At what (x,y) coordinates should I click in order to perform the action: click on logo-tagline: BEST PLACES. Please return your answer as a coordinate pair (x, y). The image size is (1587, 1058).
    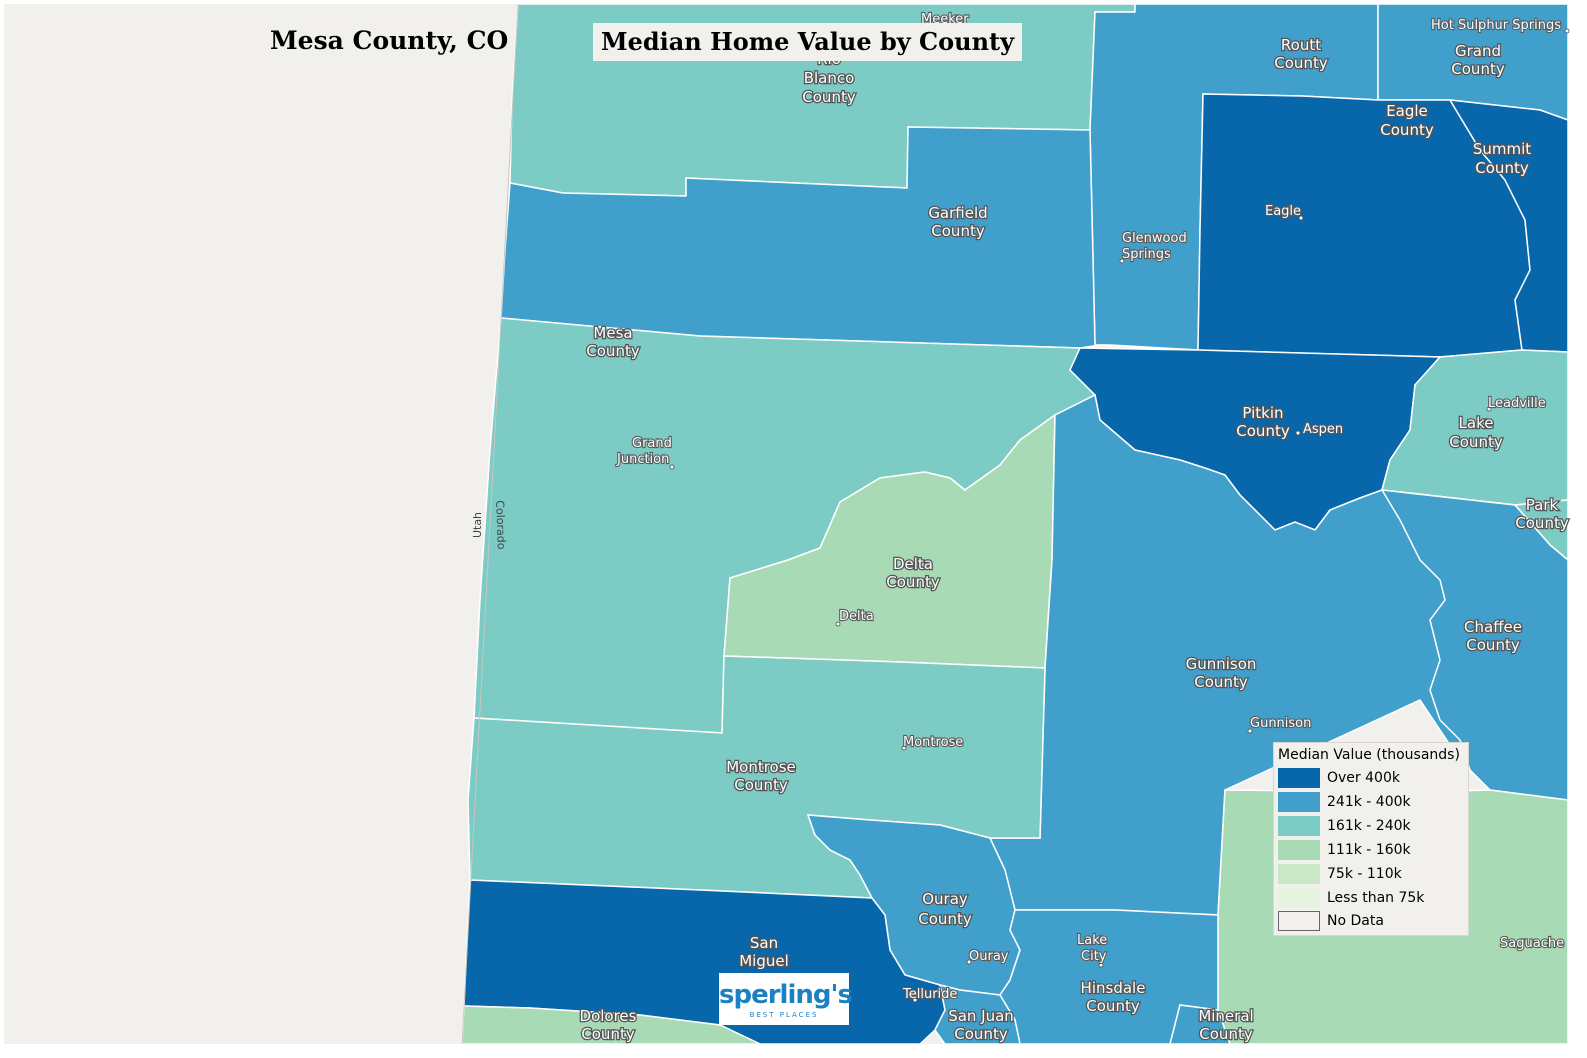
    Looking at the image, I should click on (784, 1015).